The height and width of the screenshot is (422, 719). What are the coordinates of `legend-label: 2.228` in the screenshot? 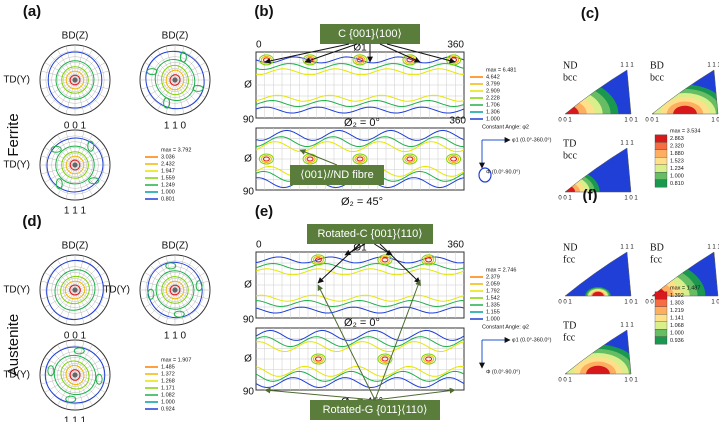 It's located at (493, 98).